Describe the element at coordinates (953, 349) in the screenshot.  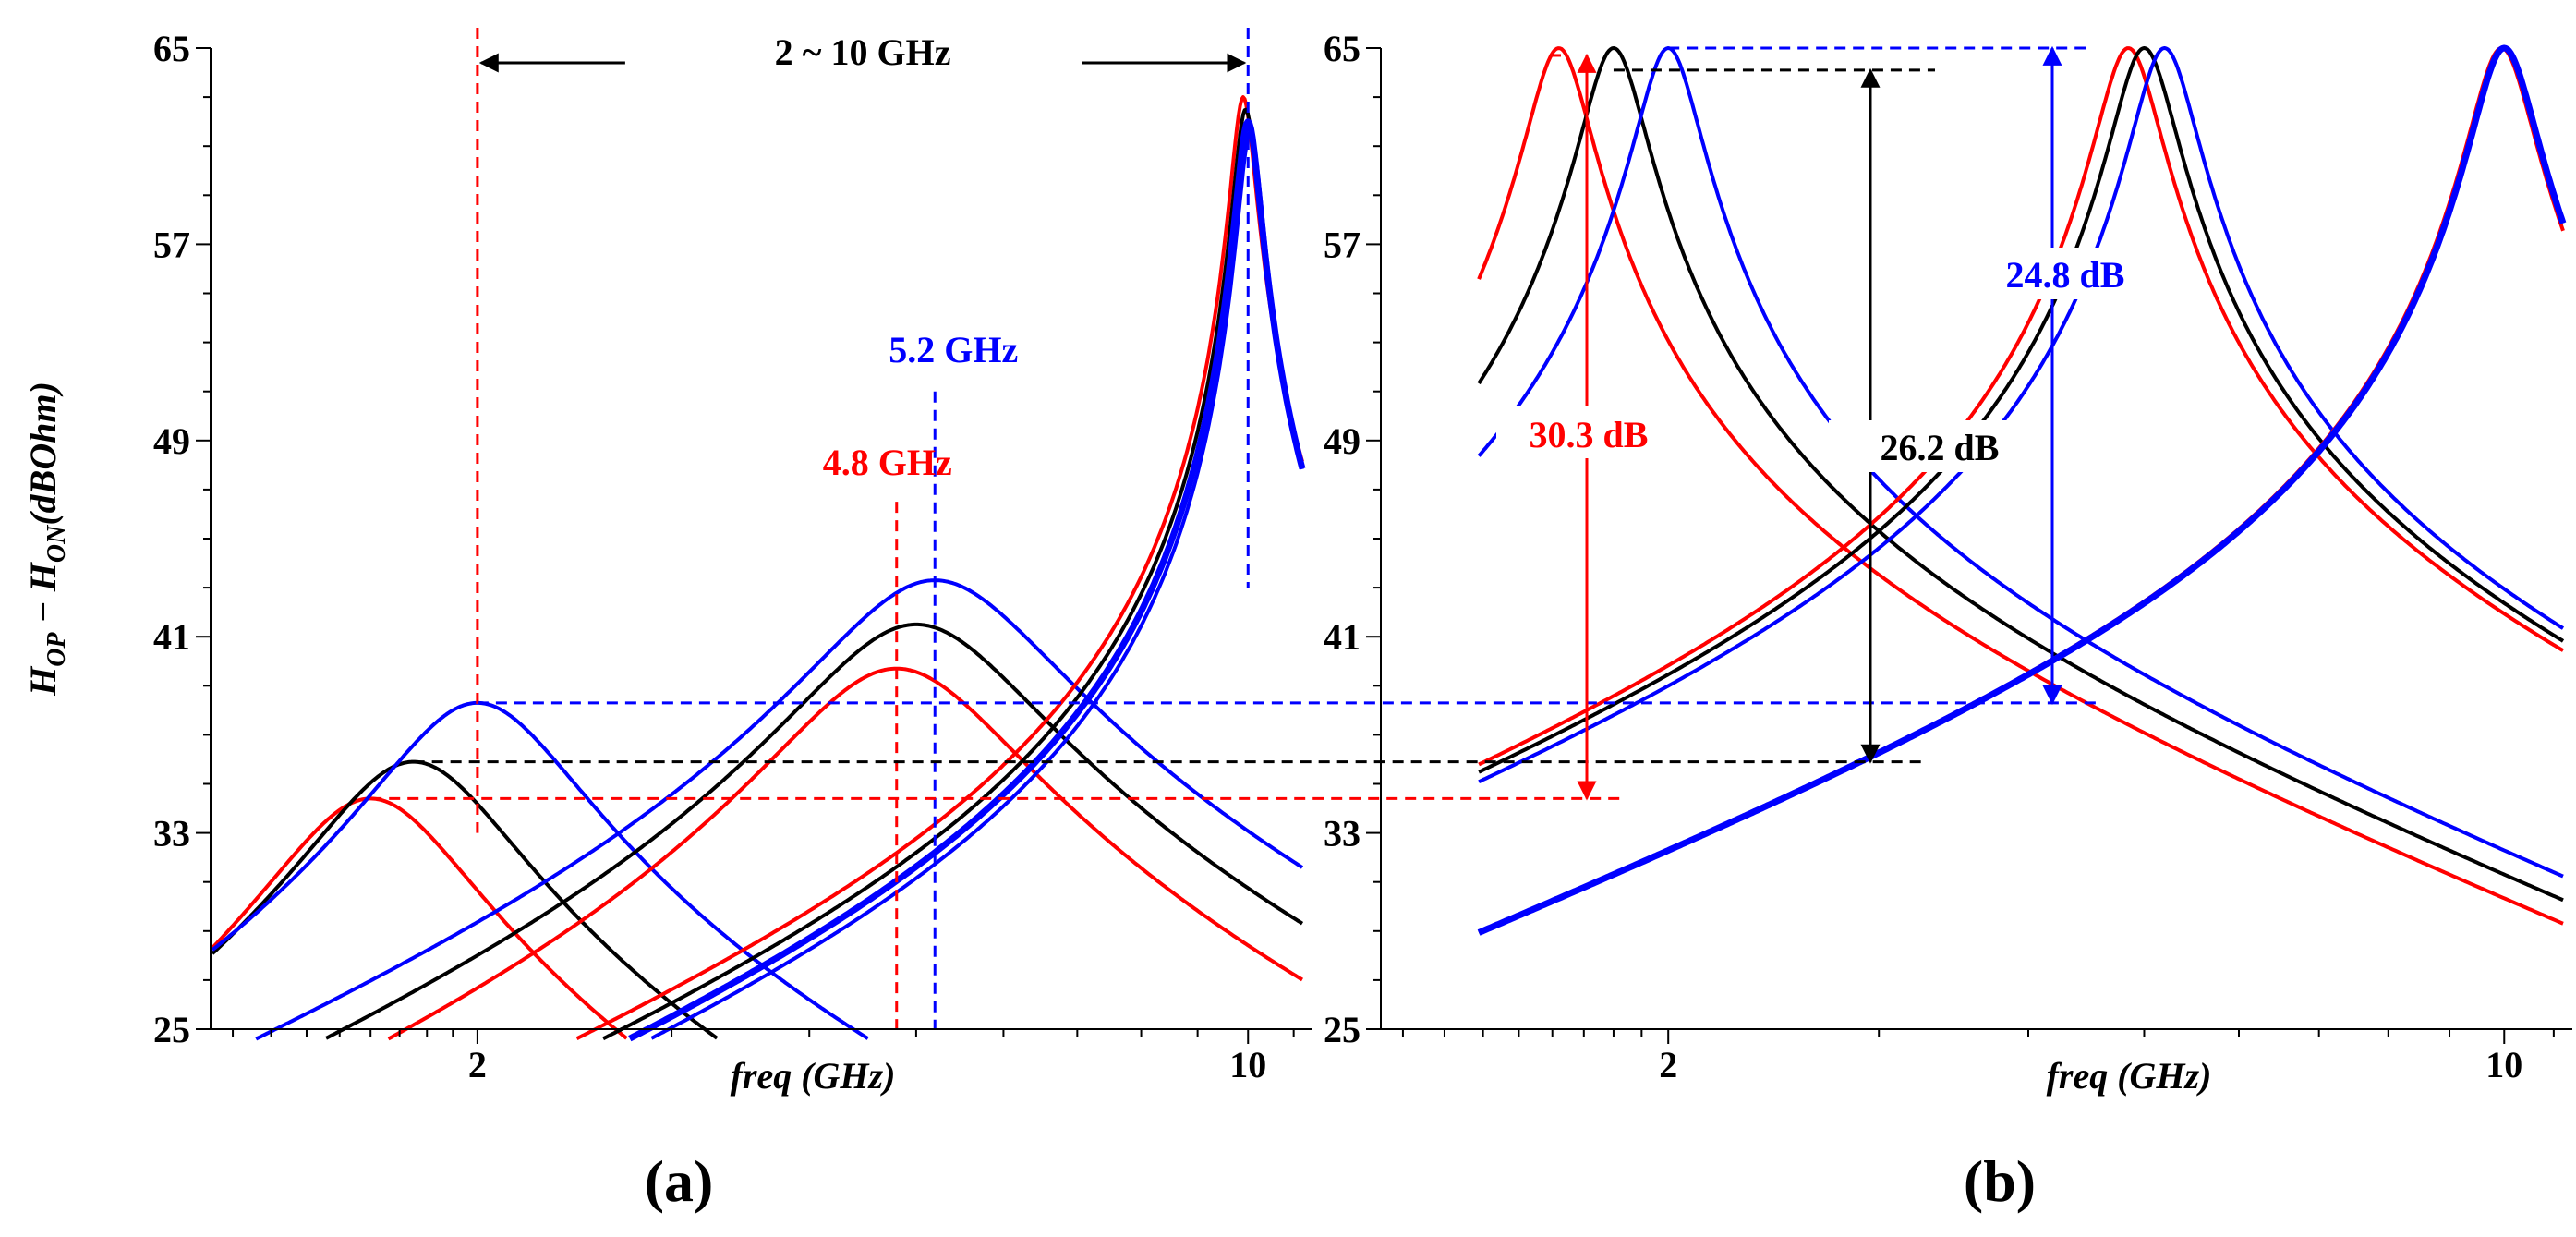
I see `blue-peak-frequency-label: 5.2 GHz` at that location.